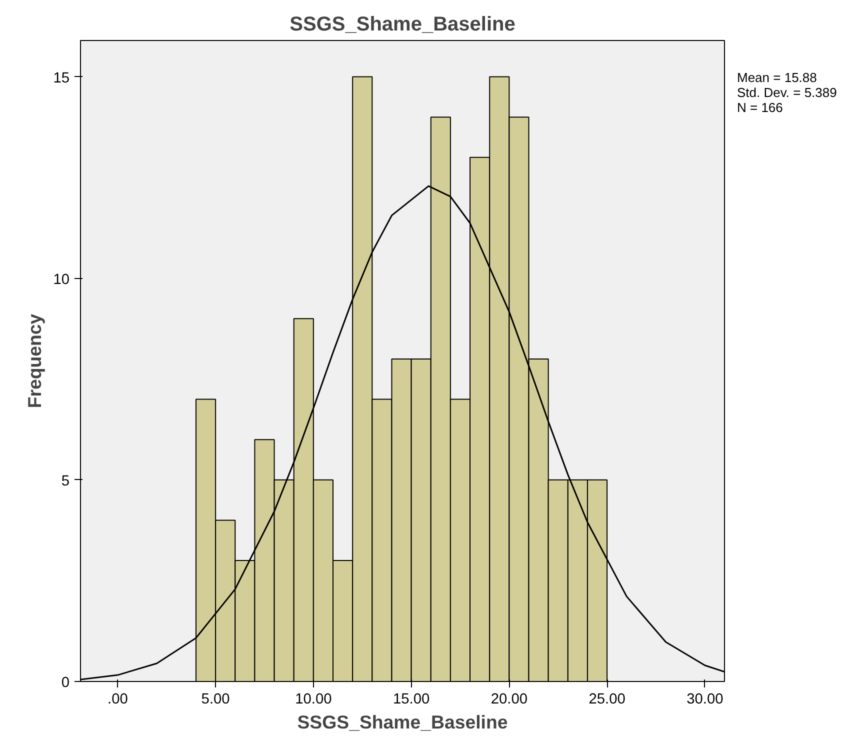 The height and width of the screenshot is (756, 868). I want to click on text: N = 166, so click(760, 107).